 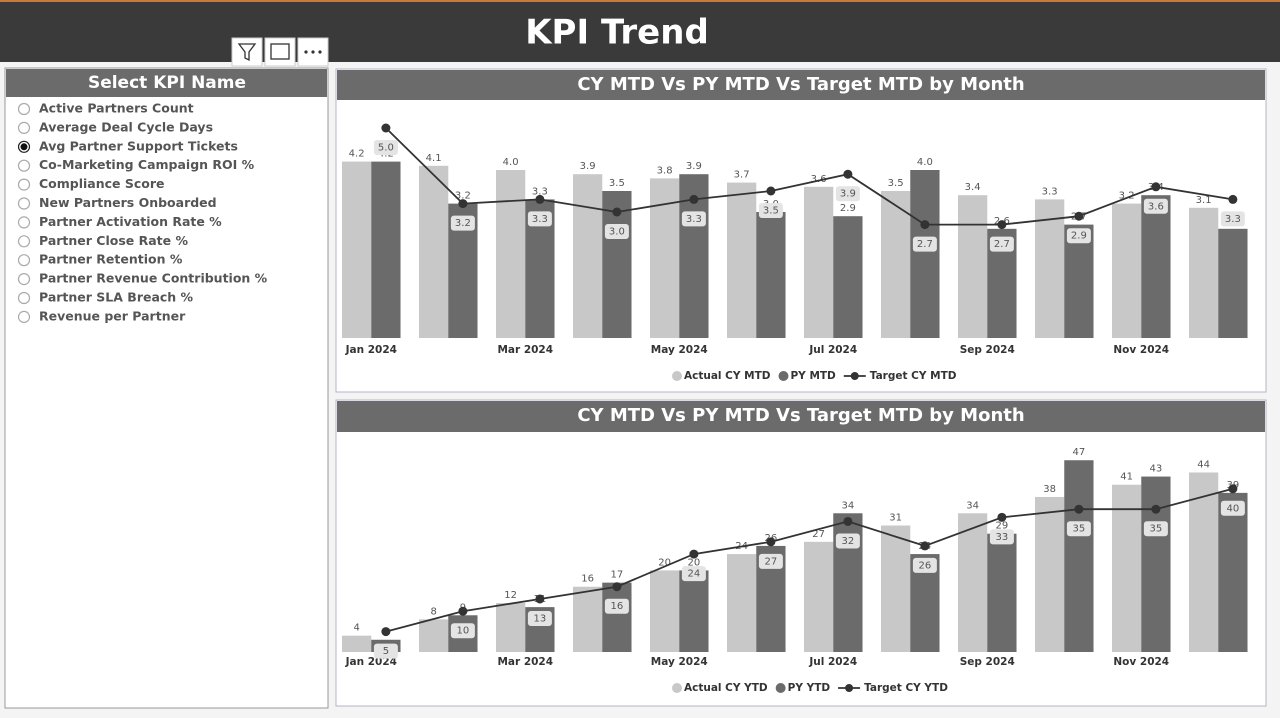 What do you see at coordinates (313, 52) in the screenshot?
I see `more-icon` at bounding box center [313, 52].